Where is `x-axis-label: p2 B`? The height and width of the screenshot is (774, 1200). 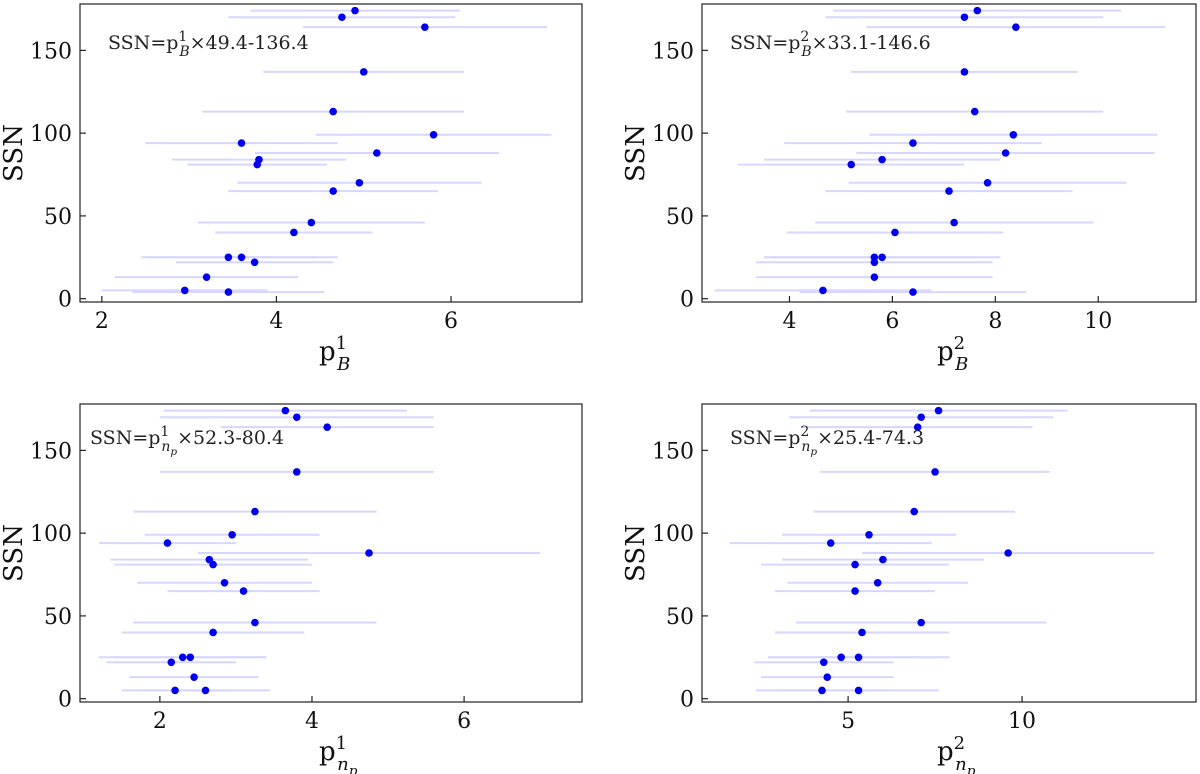
x-axis-label: p2 B is located at coordinates (952, 354).